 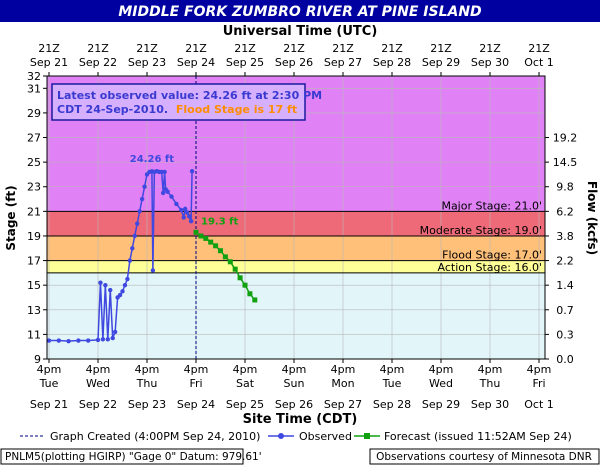 I want to click on local-tick-day: Wed, so click(x=441, y=383).